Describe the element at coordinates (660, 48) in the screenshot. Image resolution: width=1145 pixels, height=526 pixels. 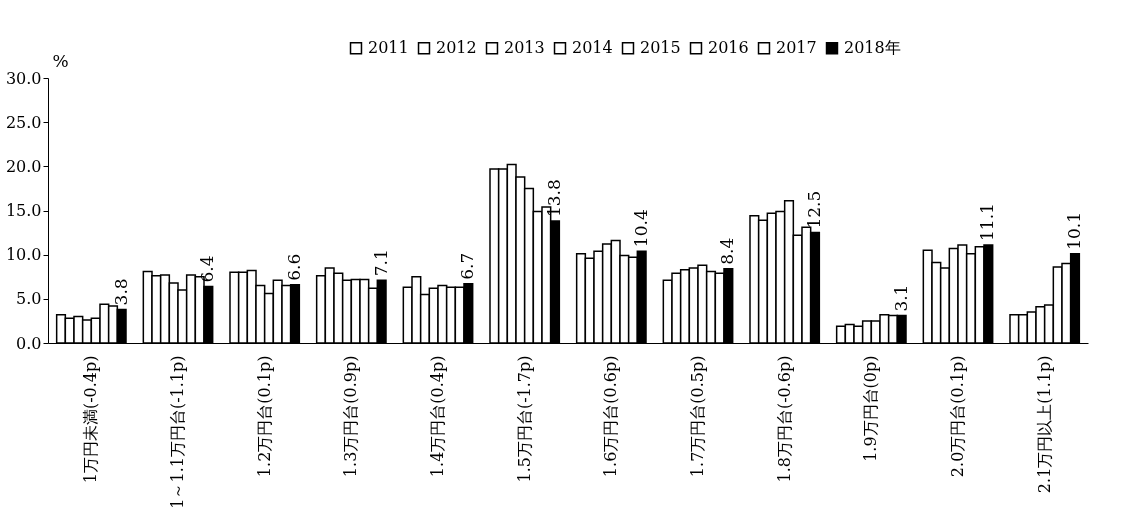
I see `legend-label: 2015` at that location.